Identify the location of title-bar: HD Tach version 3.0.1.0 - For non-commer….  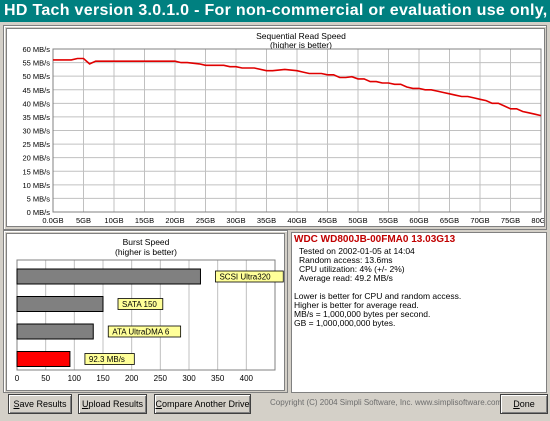
(275, 11).